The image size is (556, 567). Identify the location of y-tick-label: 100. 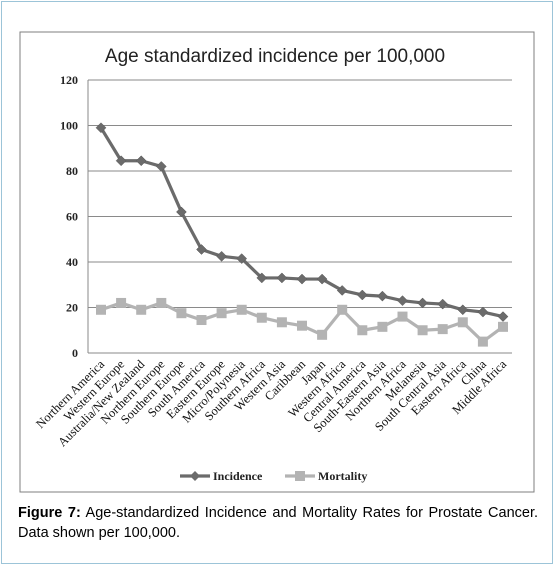
(69, 126).